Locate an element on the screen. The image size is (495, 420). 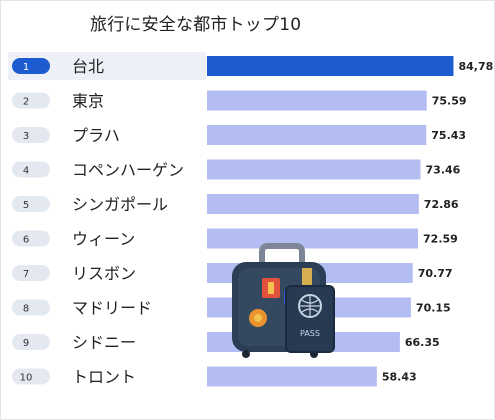
rank-label: 2 is located at coordinates (26, 102).